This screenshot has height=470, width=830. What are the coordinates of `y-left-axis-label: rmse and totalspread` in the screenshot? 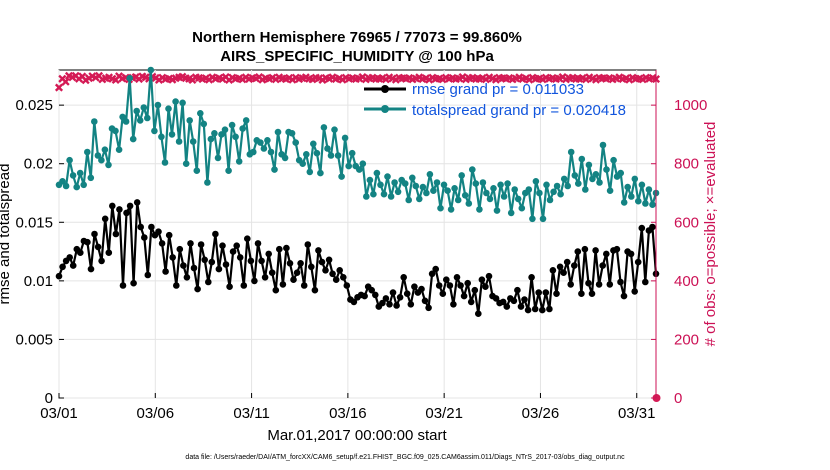 It's located at (6, 234).